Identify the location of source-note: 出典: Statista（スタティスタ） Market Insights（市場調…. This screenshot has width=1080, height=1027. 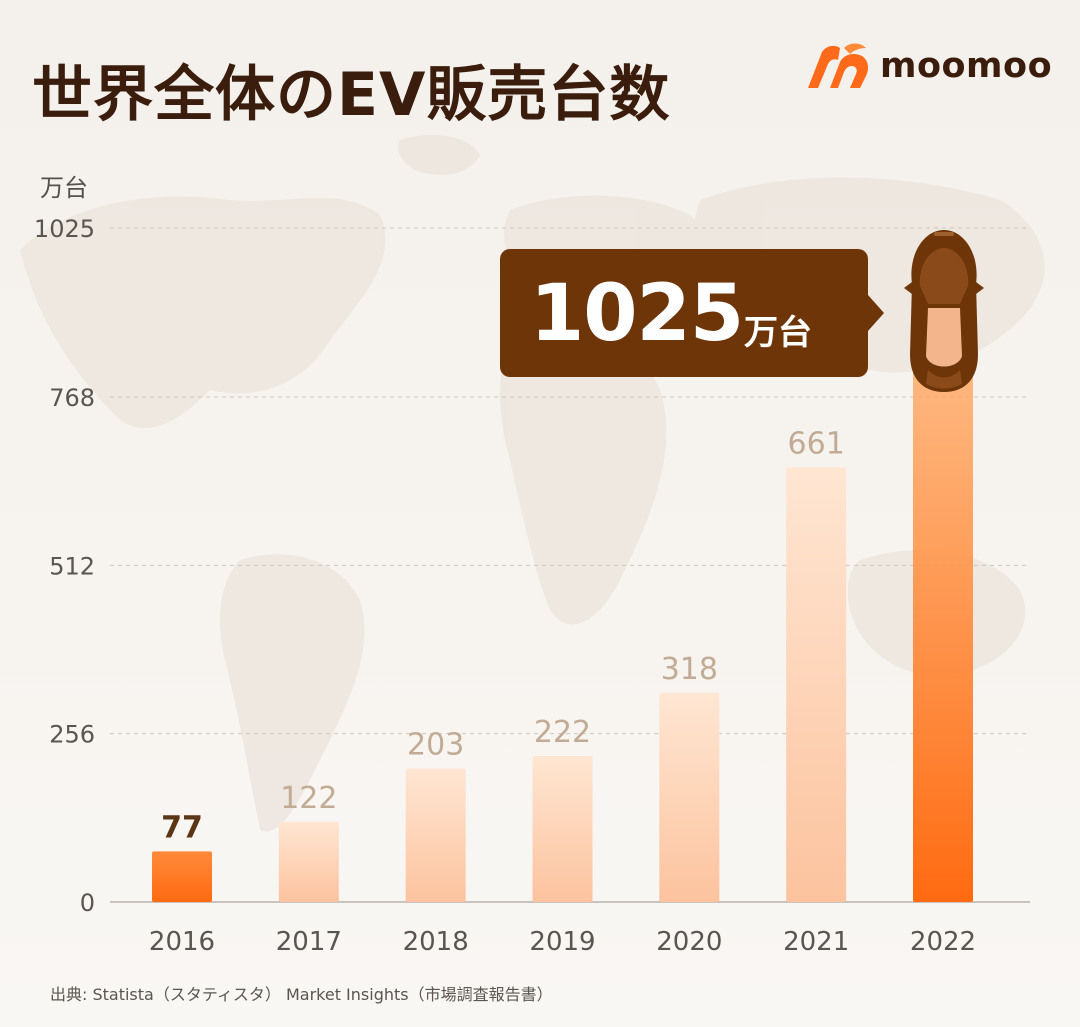
(301, 994).